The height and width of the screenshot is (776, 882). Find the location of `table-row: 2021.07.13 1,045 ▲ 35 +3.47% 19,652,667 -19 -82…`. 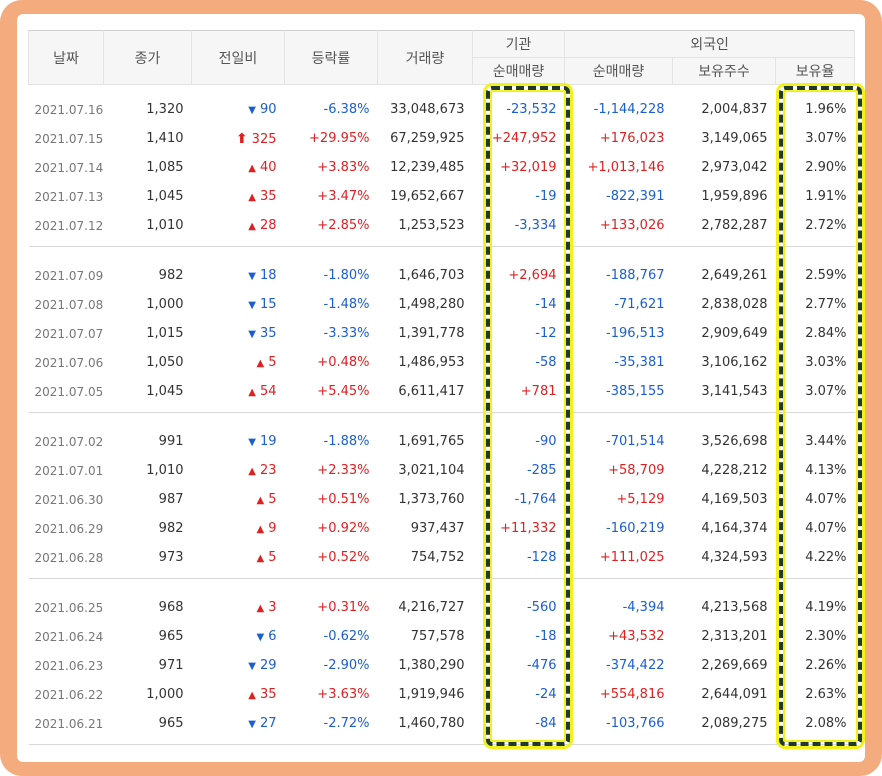

table-row: 2021.07.13 1,045 ▲ 35 +3.47% 19,652,667 -19 -82… is located at coordinates (442, 196).